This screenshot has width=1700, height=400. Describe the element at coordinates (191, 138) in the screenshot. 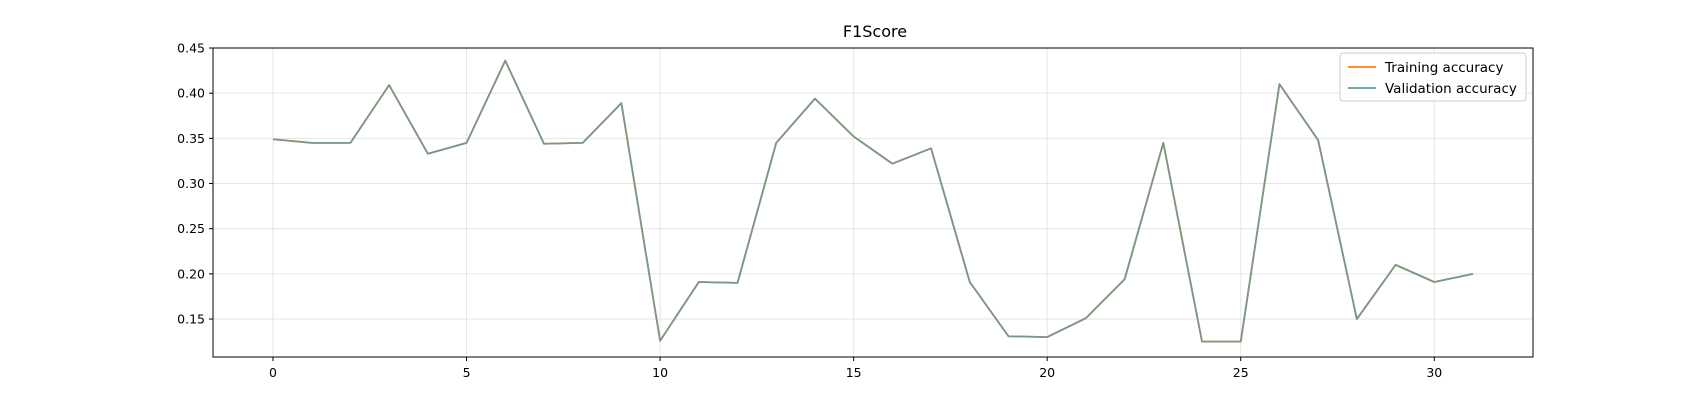

I see `y-tick-label: 0.35` at that location.